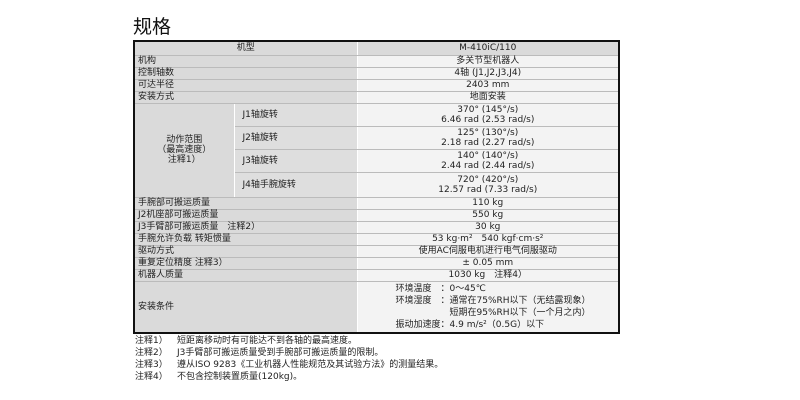  I want to click on table-row: 手腕部可搬运质量 110 kg, so click(376, 203).